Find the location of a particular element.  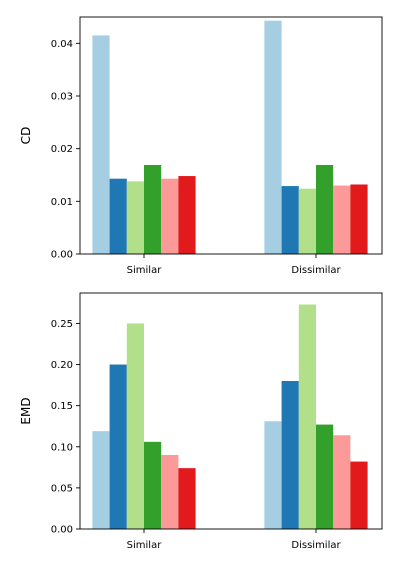

y-tick-label: 0.05 is located at coordinates (62, 488).